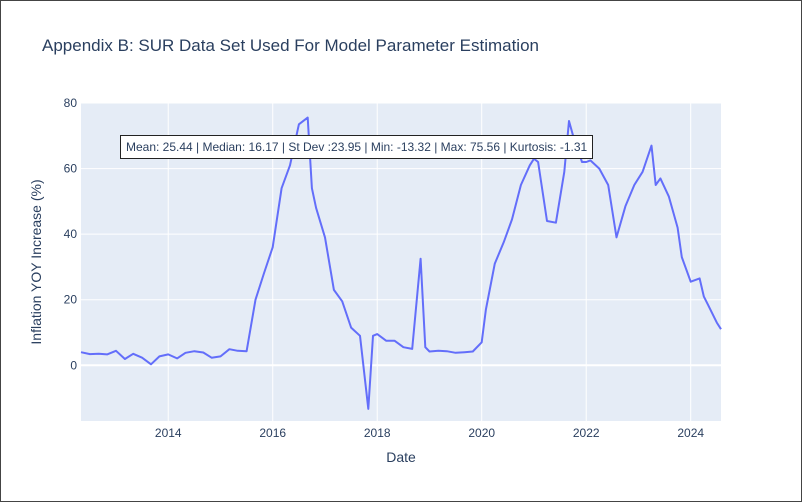 This screenshot has height=502, width=802. What do you see at coordinates (71, 169) in the screenshot?
I see `y-tick-label: 60` at bounding box center [71, 169].